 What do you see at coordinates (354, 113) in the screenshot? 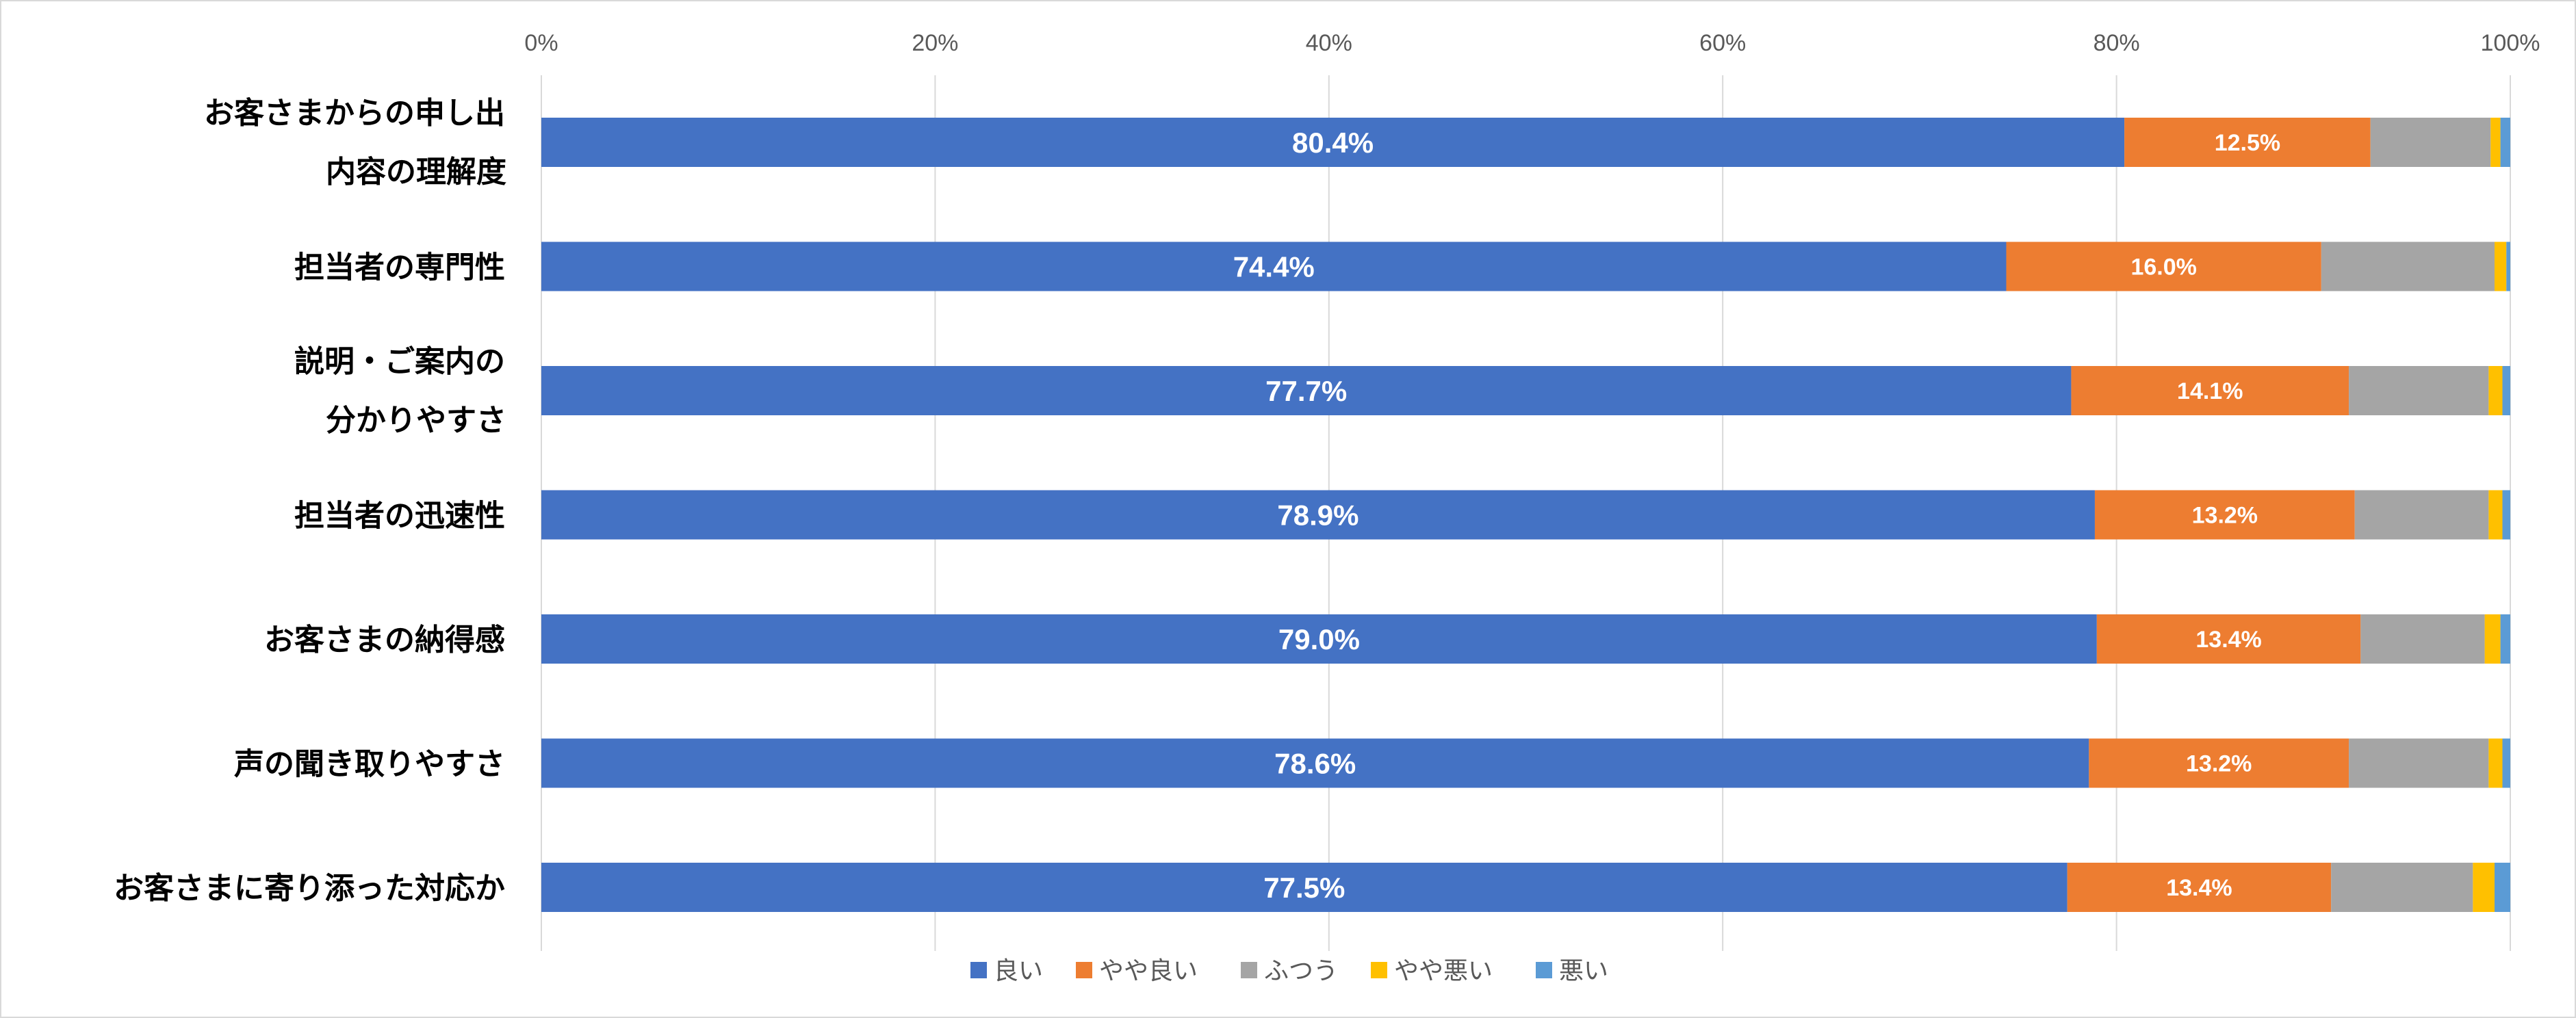
I see `category-label-line-1: お客さまからの申し出` at bounding box center [354, 113].